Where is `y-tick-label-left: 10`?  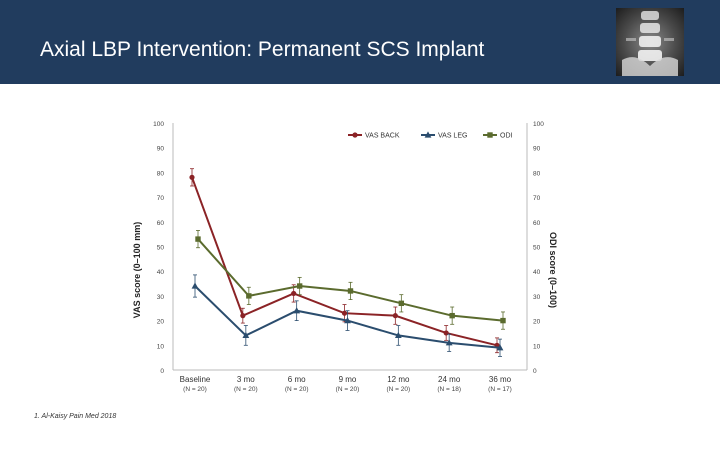
y-tick-label-left: 10 is located at coordinates (161, 346).